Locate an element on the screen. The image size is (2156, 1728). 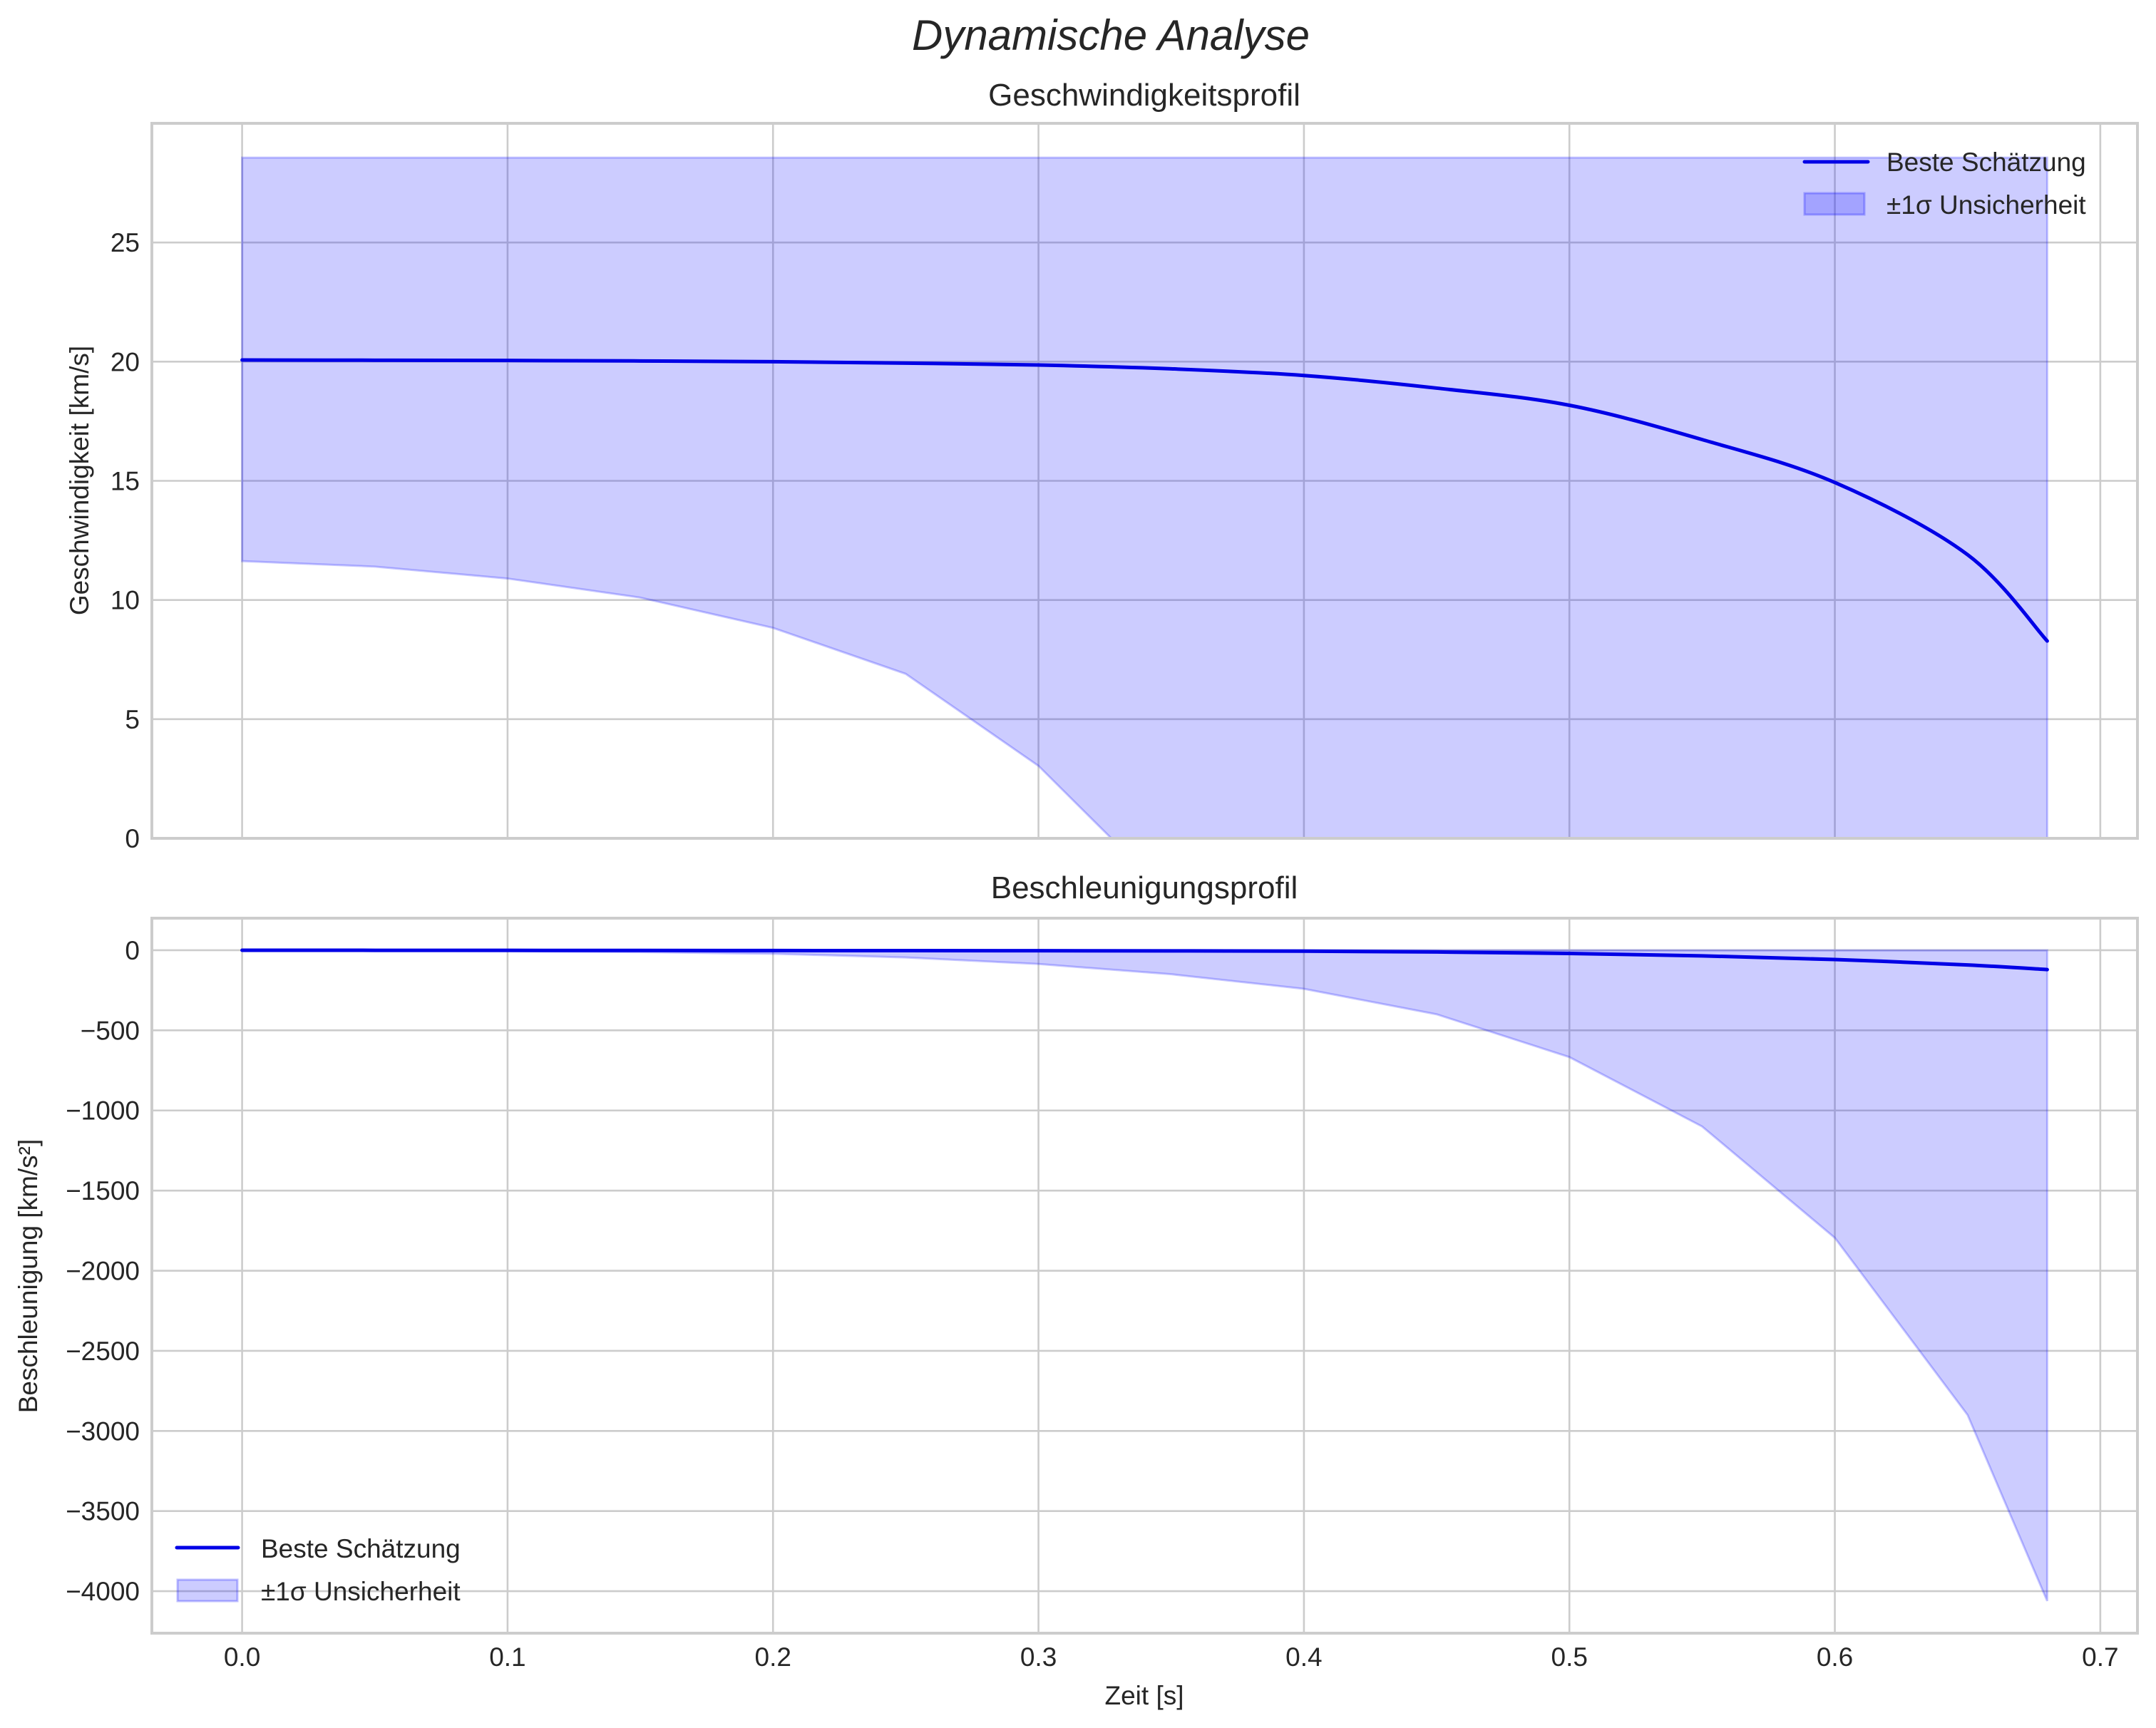
acceleration-legend-band-label: ±1σ Unsicherheit is located at coordinates (361, 1591).